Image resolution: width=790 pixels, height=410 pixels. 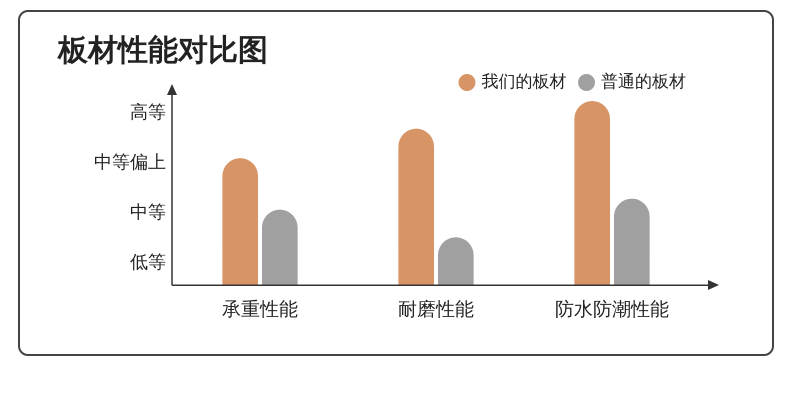 I want to click on x-tick-label: 承重性能, so click(x=260, y=309).